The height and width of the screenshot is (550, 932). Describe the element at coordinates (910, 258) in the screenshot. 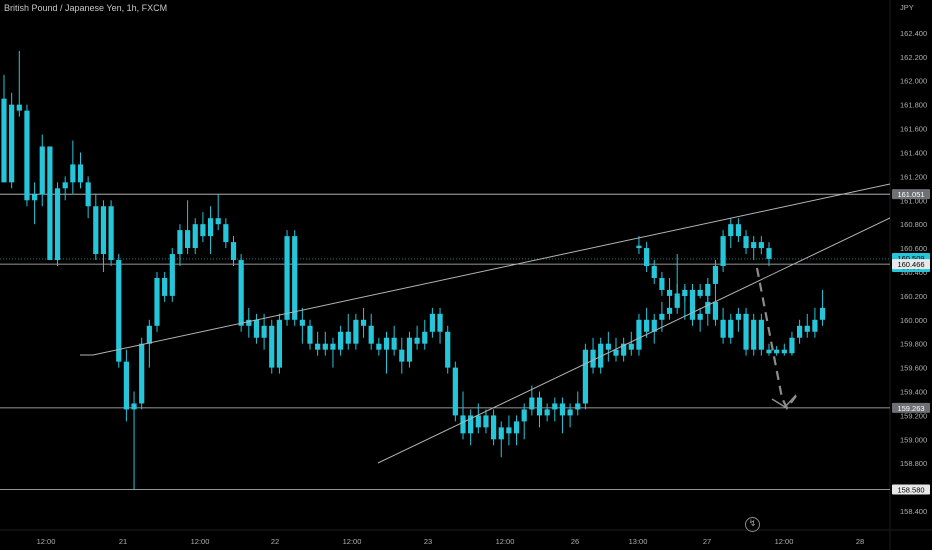

I see `price-tag-label: 160.509` at that location.